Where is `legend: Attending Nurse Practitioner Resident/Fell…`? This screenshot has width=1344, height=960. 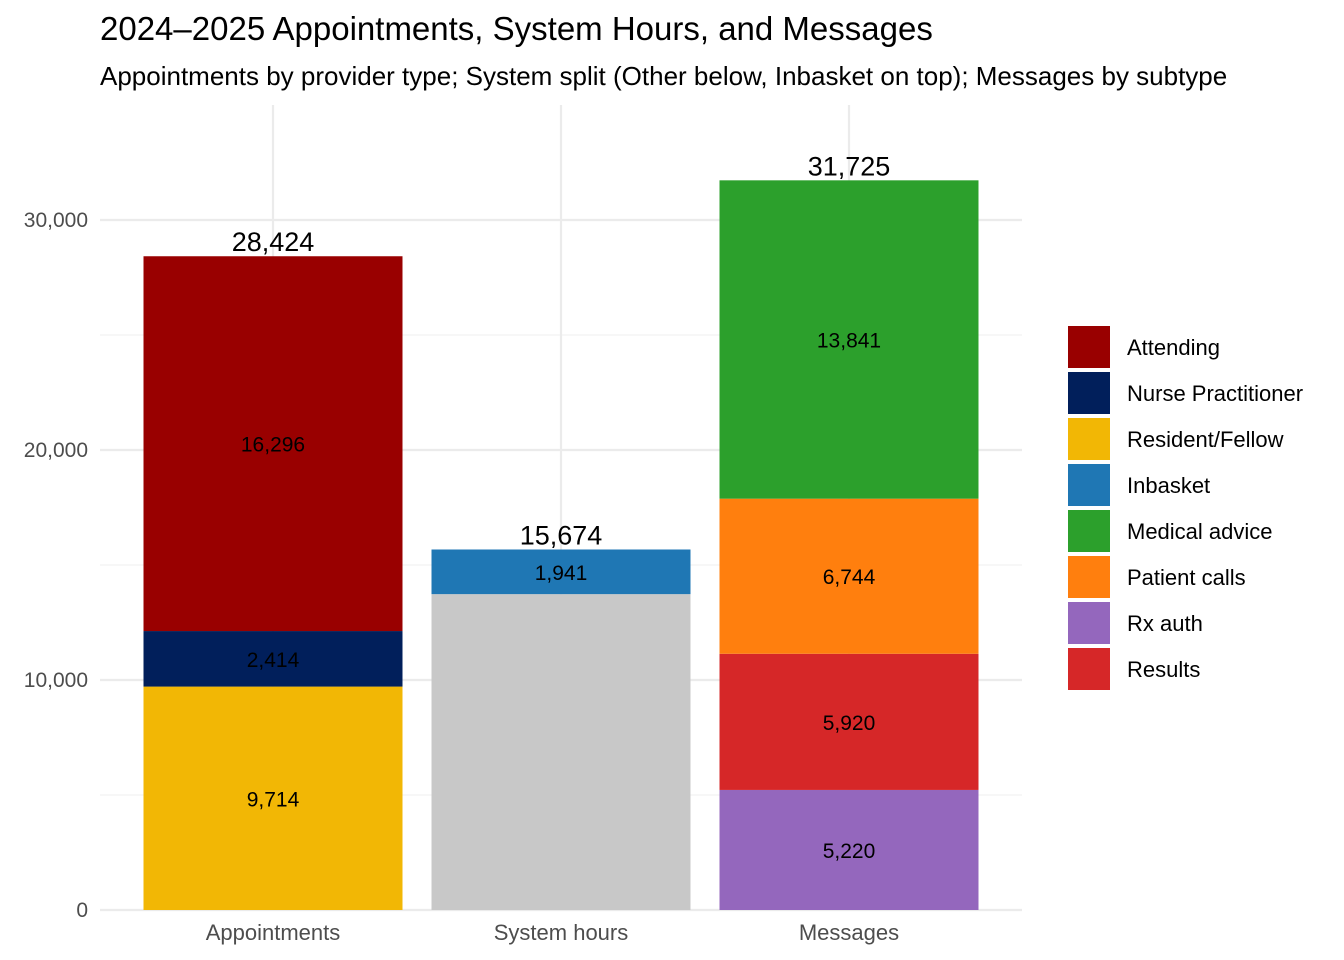 legend: Attending Nurse Practitioner Resident/Fell… is located at coordinates (1185, 508).